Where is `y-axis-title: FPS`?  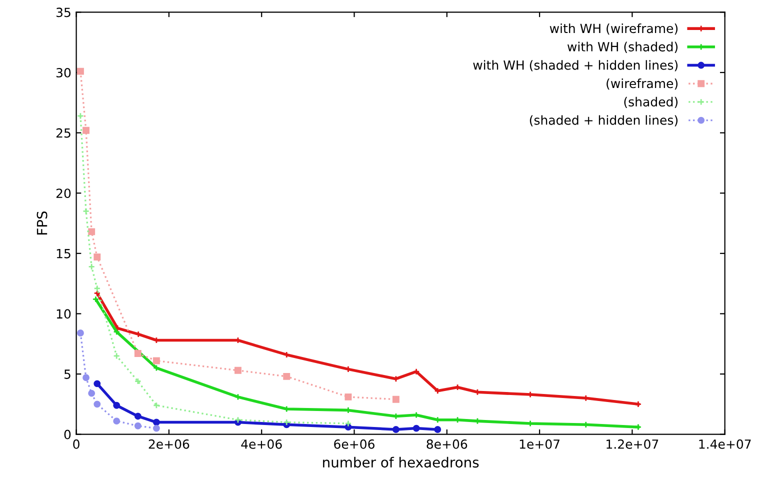 y-axis-title: FPS is located at coordinates (42, 222).